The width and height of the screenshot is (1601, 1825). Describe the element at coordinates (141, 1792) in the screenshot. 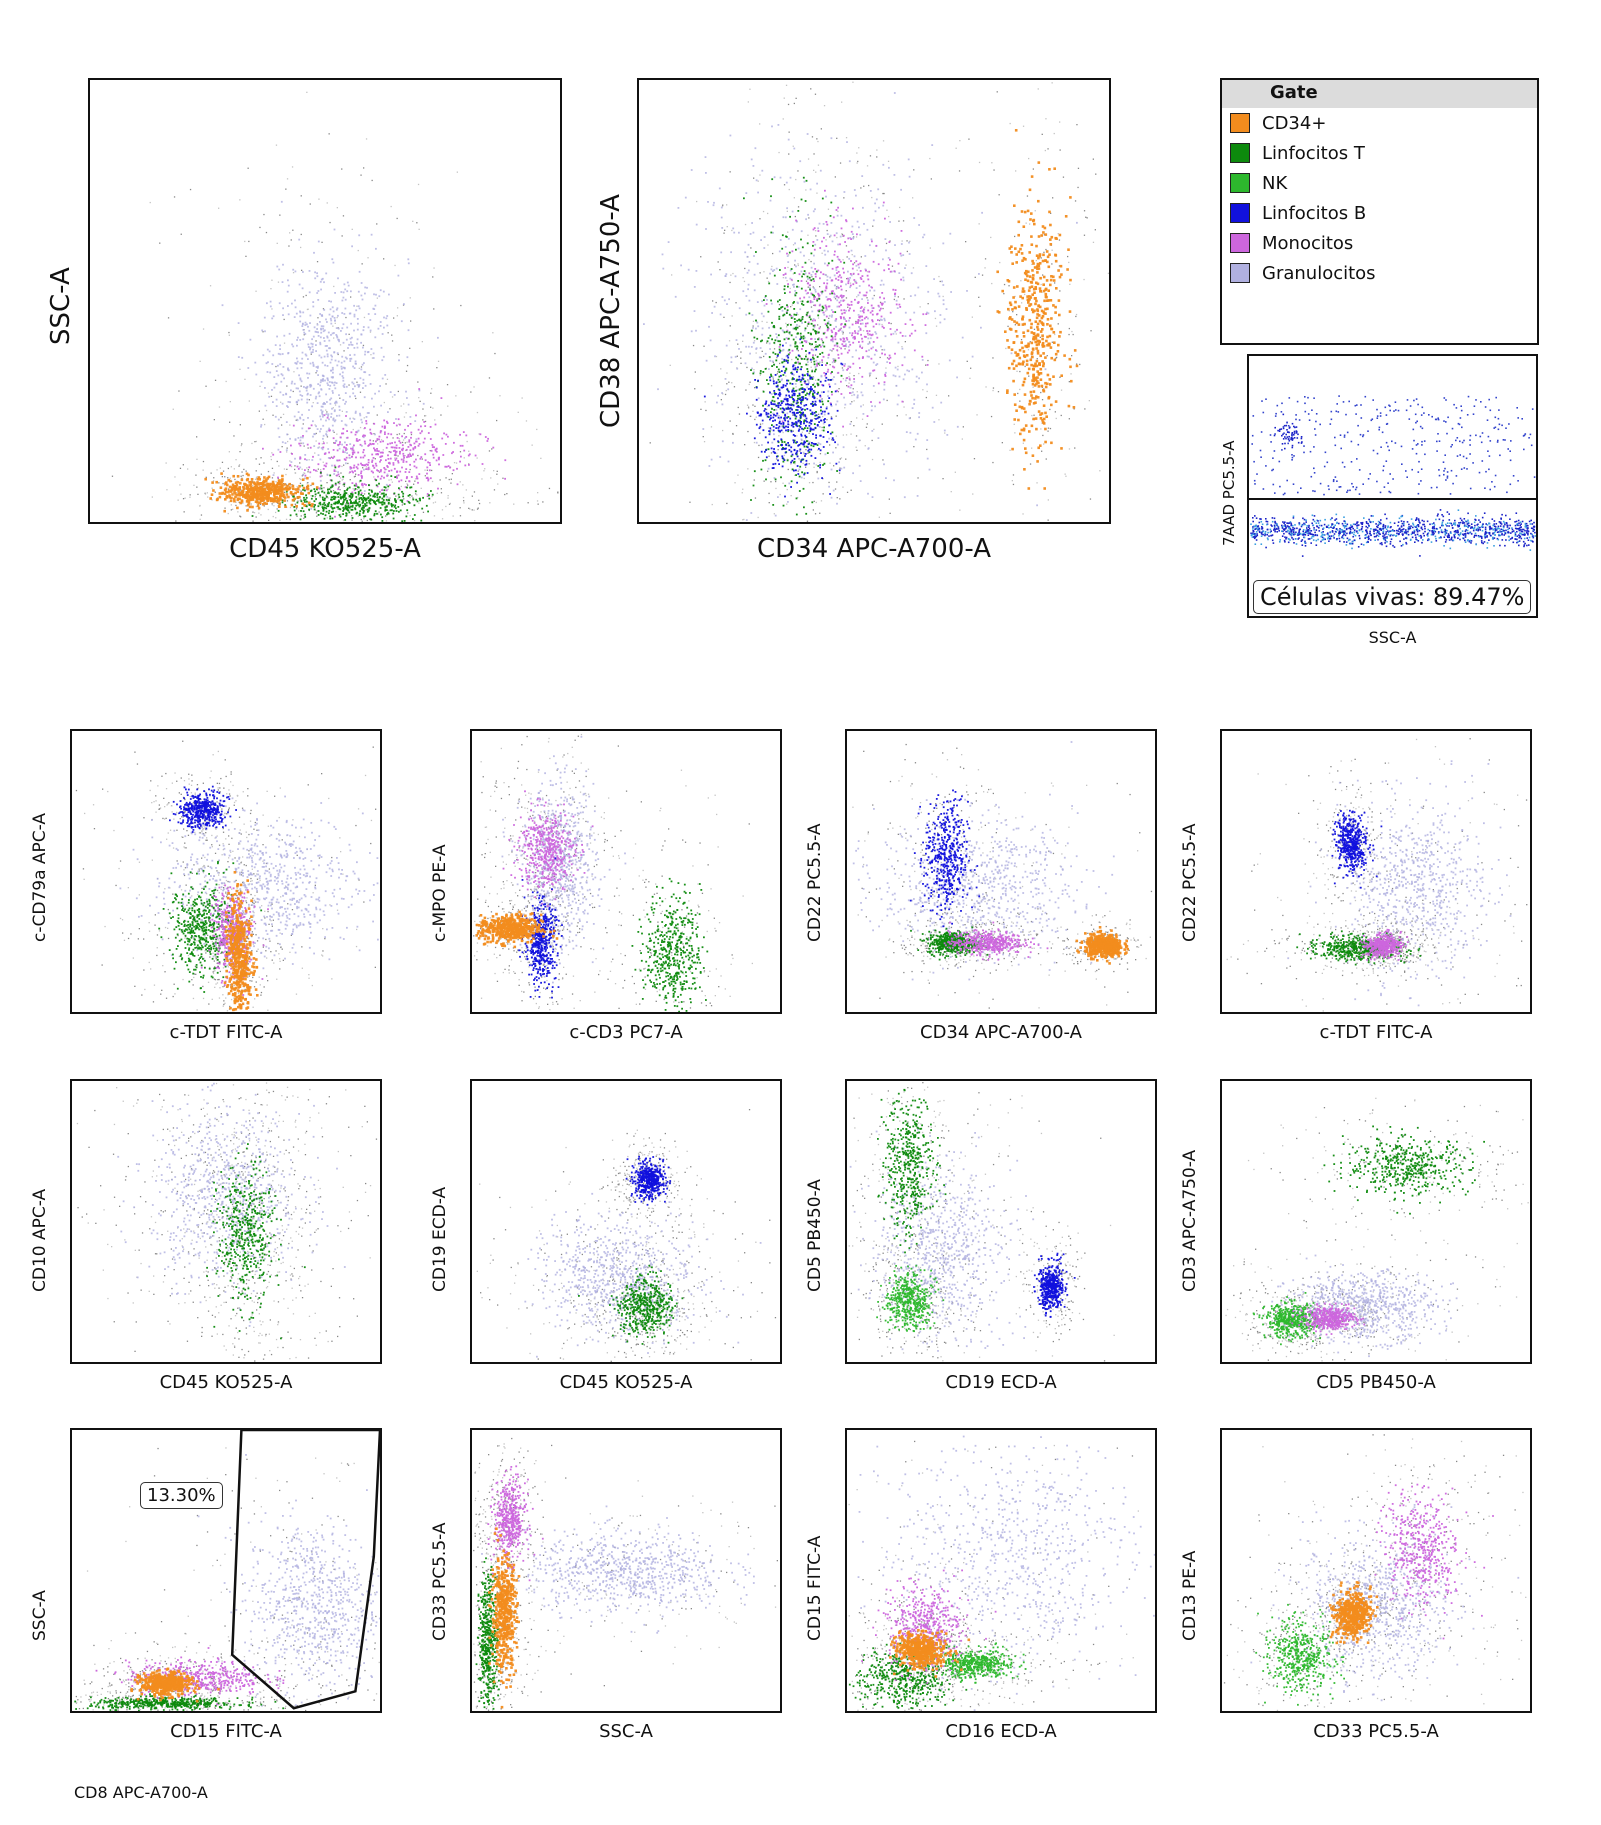

I see `footnote: CD8 APC-A700-A` at that location.